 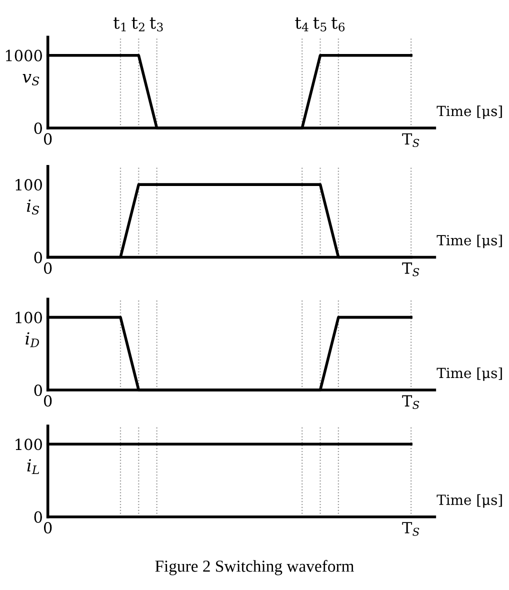 I want to click on caption: Figure 2 Switching waveform, so click(x=254, y=568).